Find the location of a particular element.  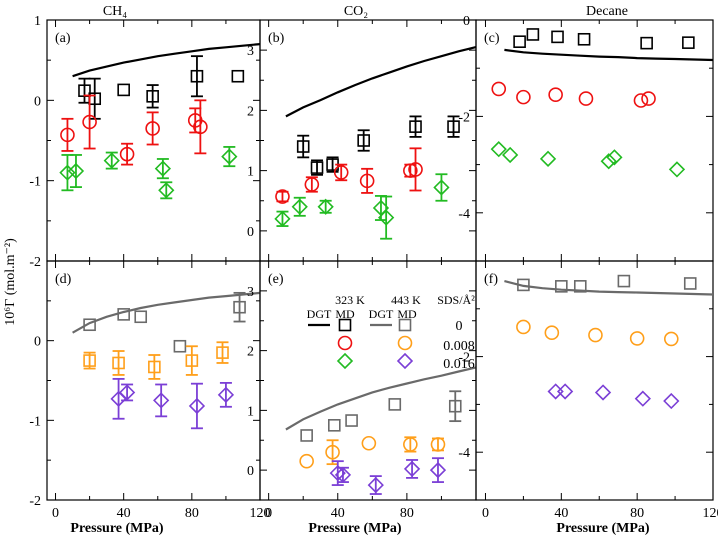

panel-frame is located at coordinates (594, 380).